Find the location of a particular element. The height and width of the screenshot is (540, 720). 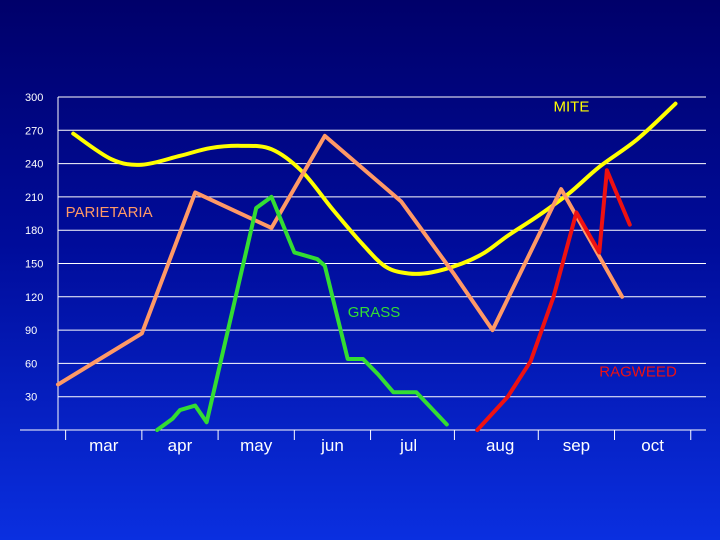

x-tick-label-jun: jun is located at coordinates (332, 445).